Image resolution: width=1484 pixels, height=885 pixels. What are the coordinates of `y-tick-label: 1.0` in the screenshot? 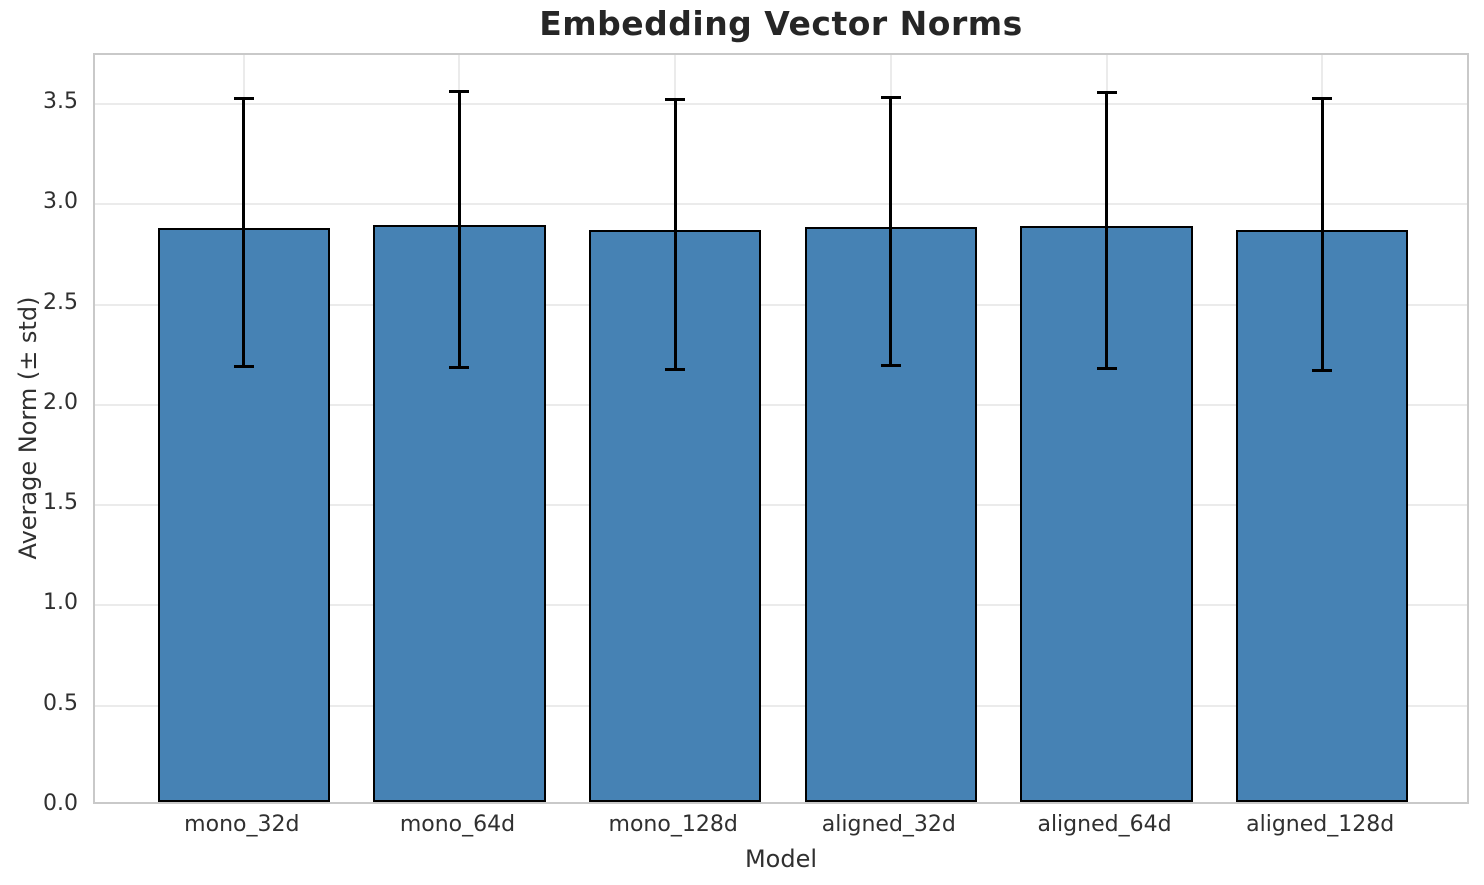 It's located at (60, 603).